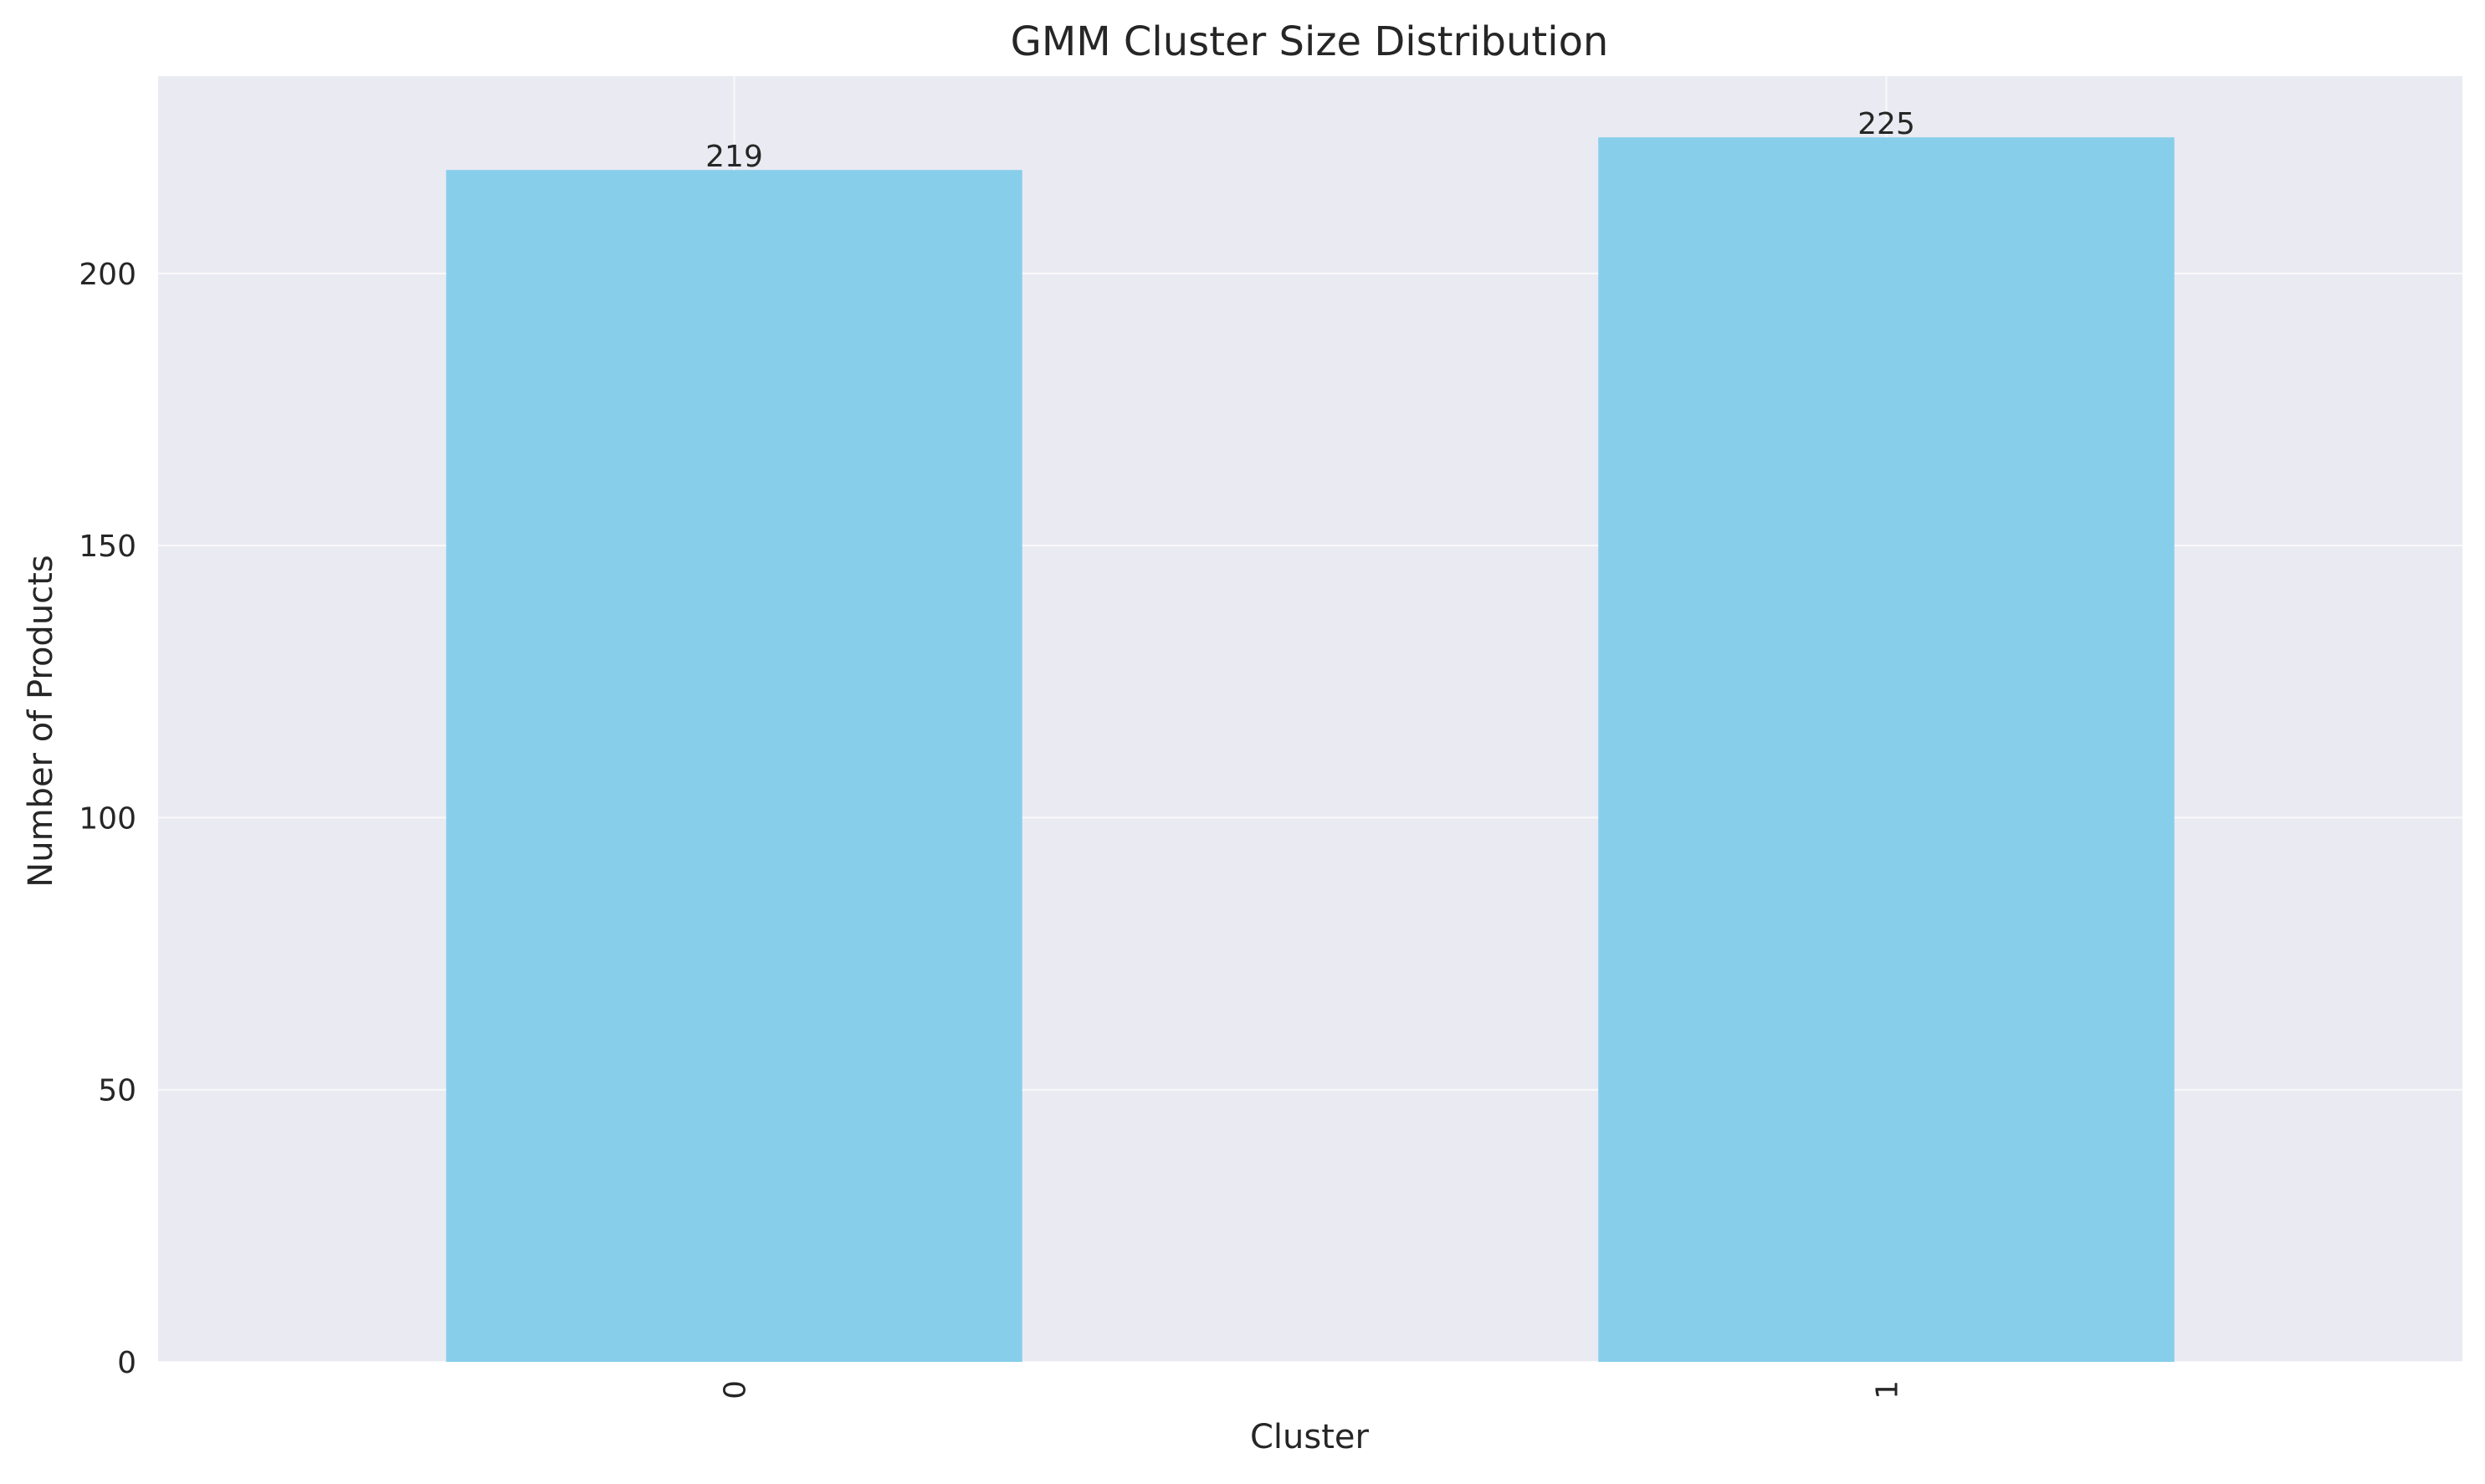 The width and height of the screenshot is (2485, 1484). What do you see at coordinates (1888, 1390) in the screenshot?
I see `x-tick-label: 1` at bounding box center [1888, 1390].